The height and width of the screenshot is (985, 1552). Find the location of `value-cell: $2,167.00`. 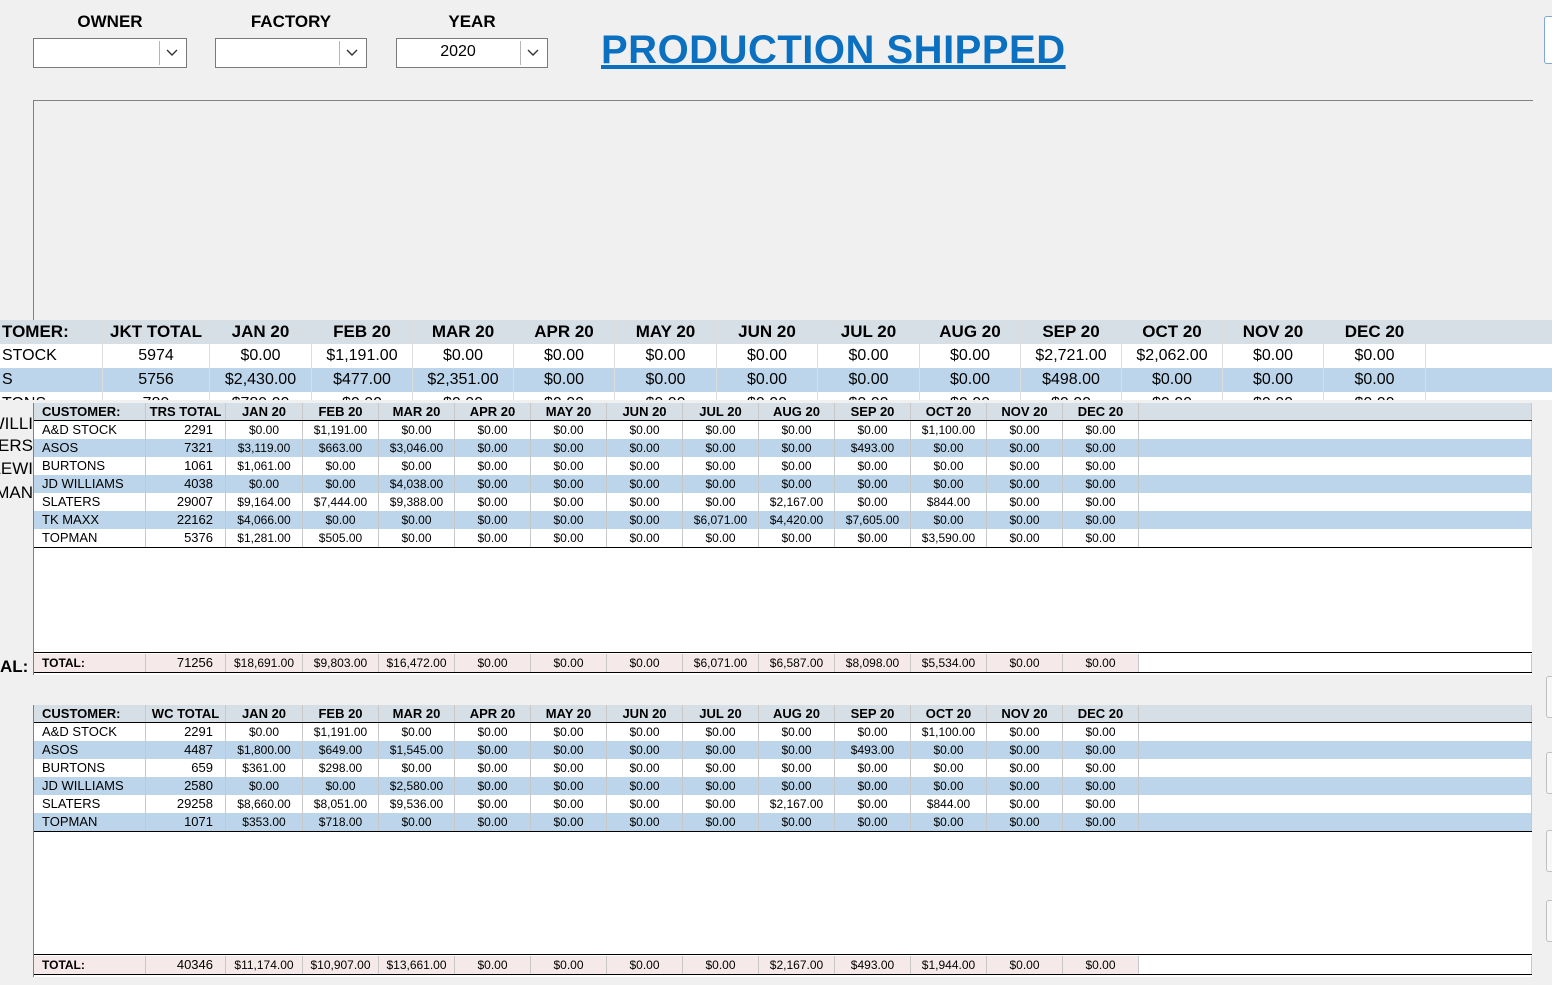

value-cell: $2,167.00 is located at coordinates (797, 502).